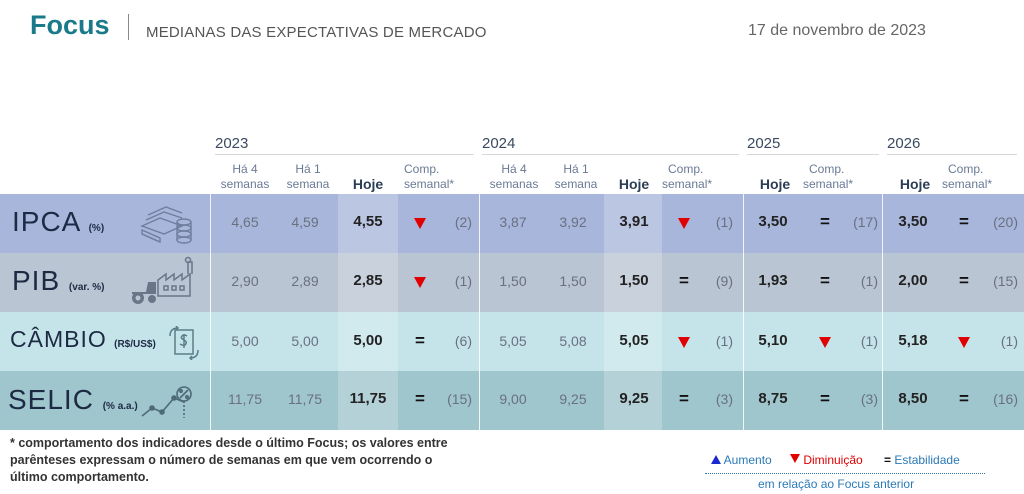  What do you see at coordinates (922, 460) in the screenshot?
I see `legend-equal: = Estabilidade` at bounding box center [922, 460].